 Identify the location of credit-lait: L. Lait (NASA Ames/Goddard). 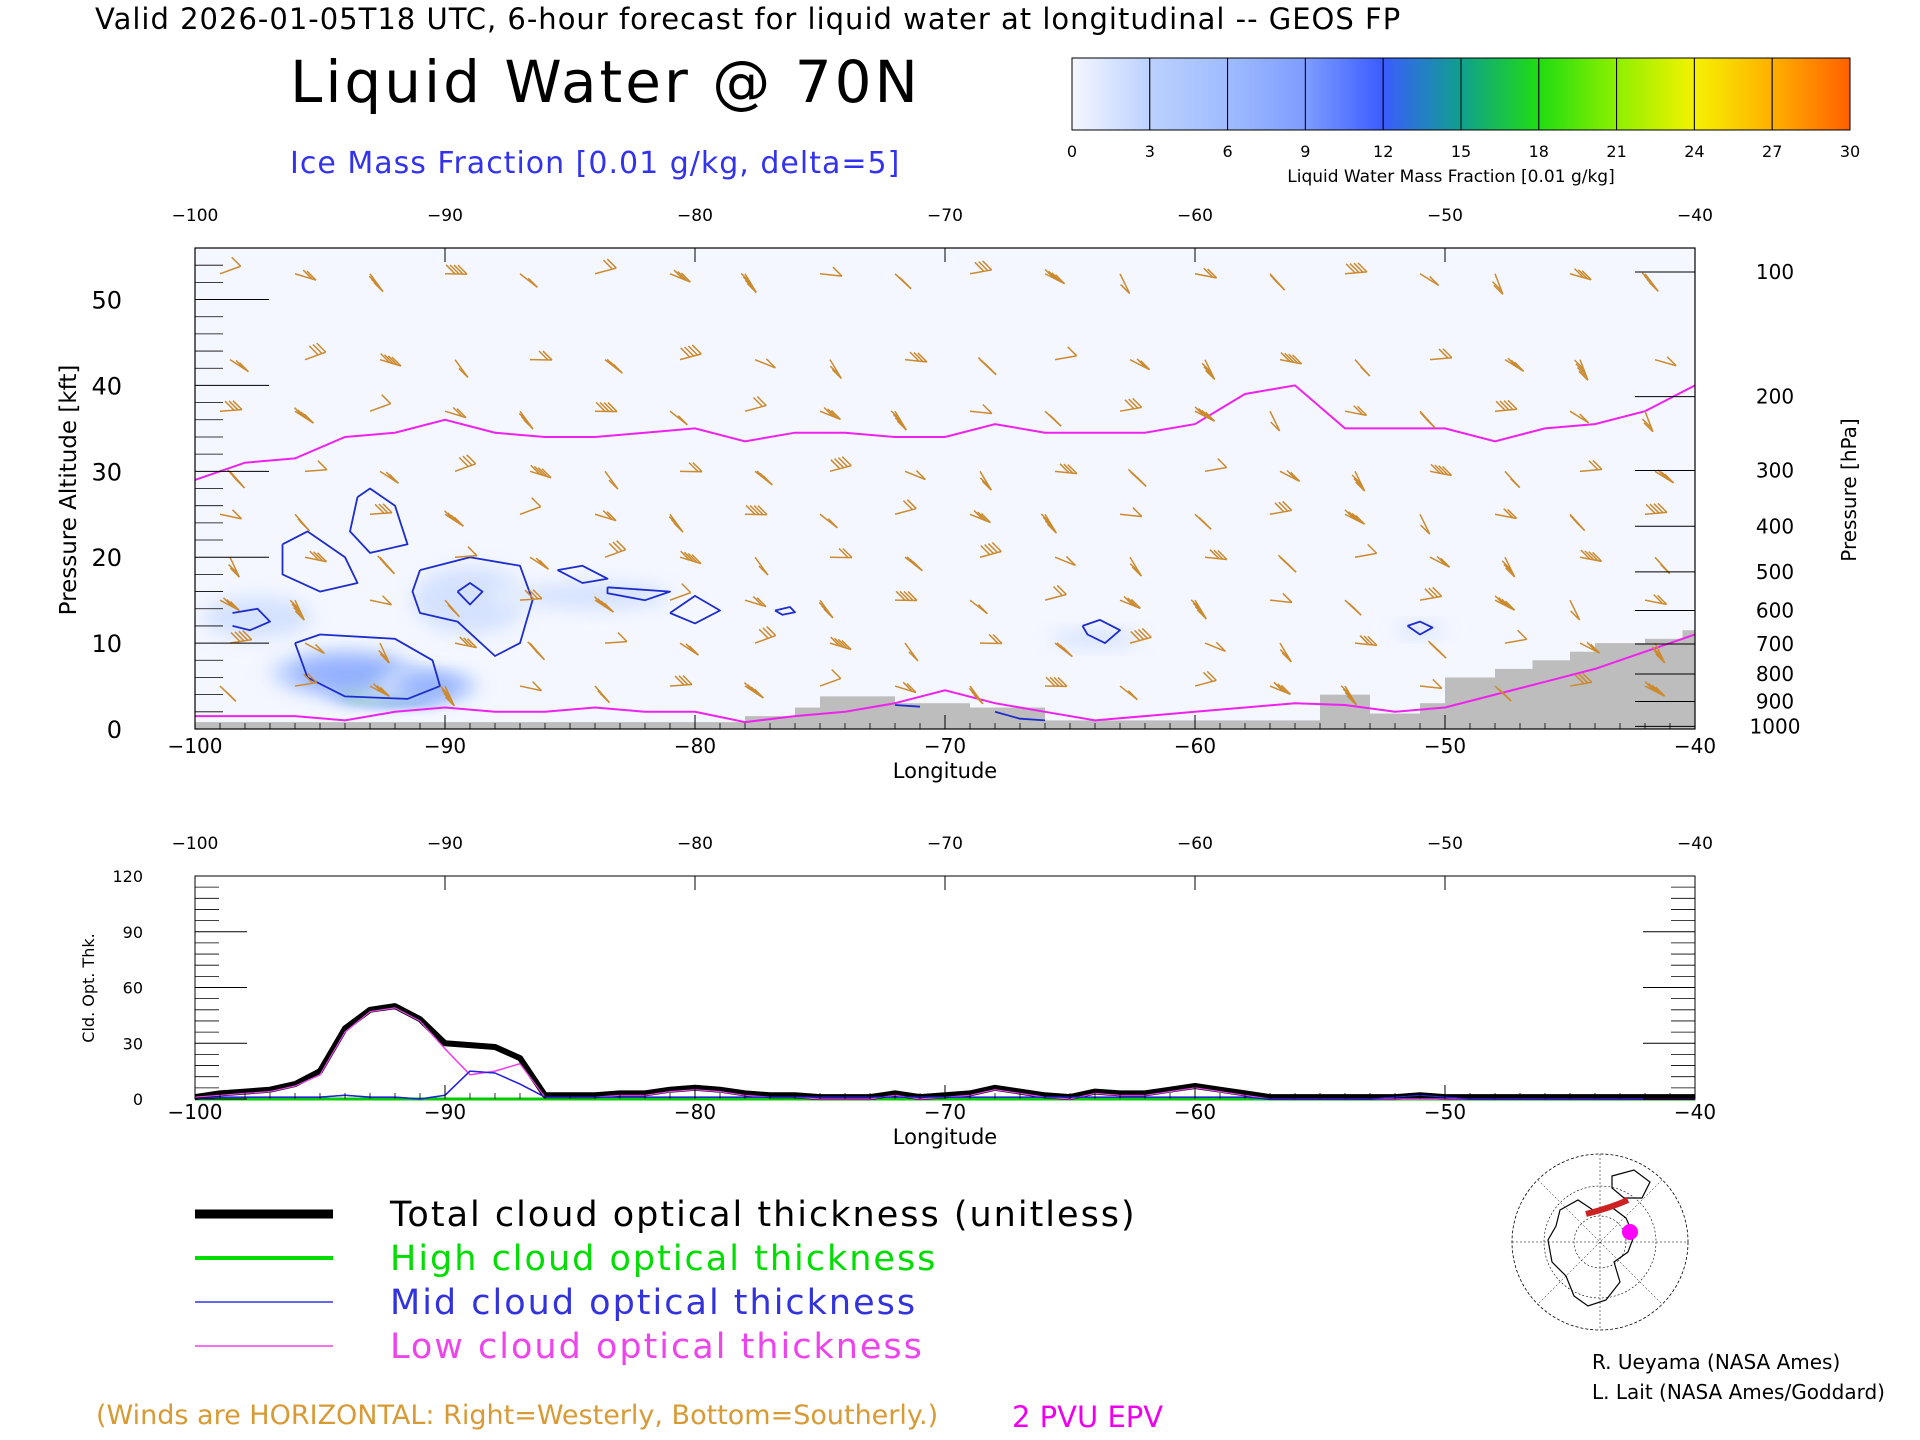
(1738, 1392).